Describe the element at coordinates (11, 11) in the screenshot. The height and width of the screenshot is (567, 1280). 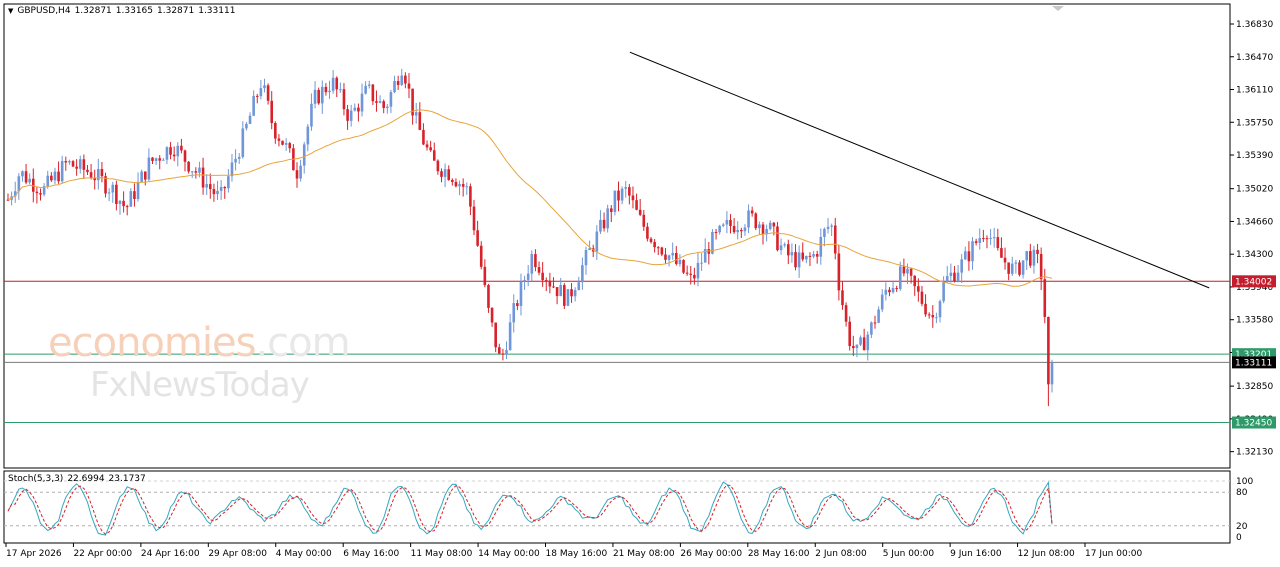
I see `dropdown-triangle-icon: ▼` at that location.